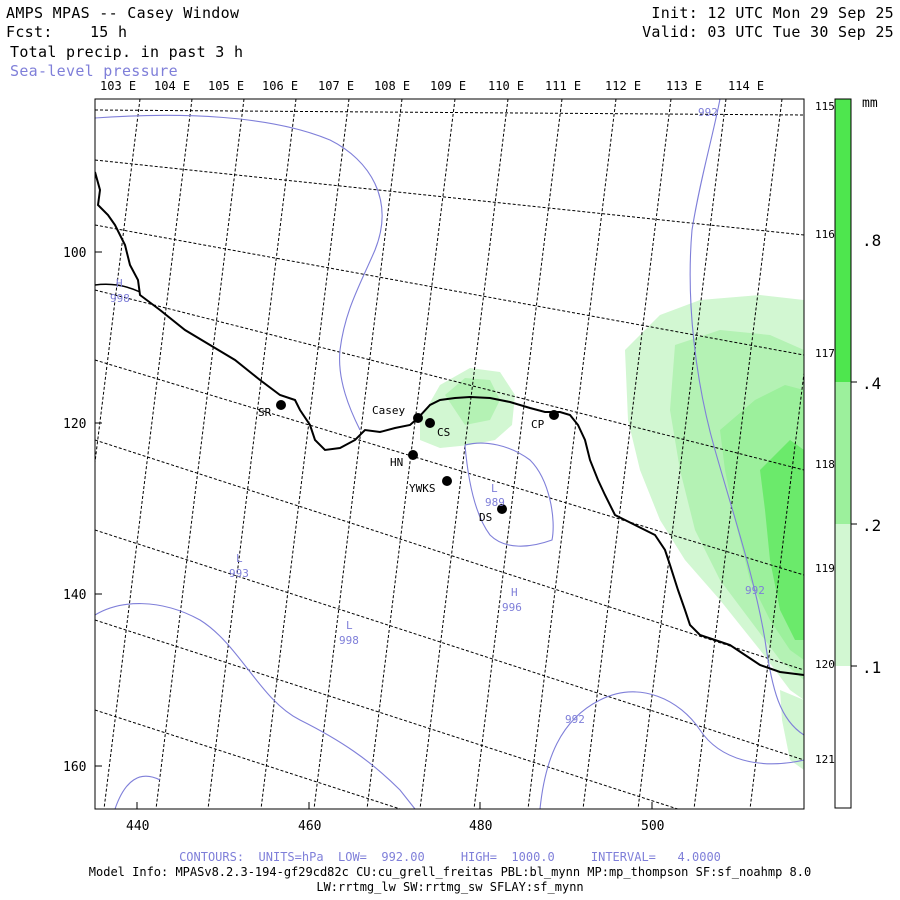 Image resolution: width=900 pixels, height=900 pixels. What do you see at coordinates (563, 86) in the screenshot?
I see `lon-label: 111 E` at bounding box center [563, 86].